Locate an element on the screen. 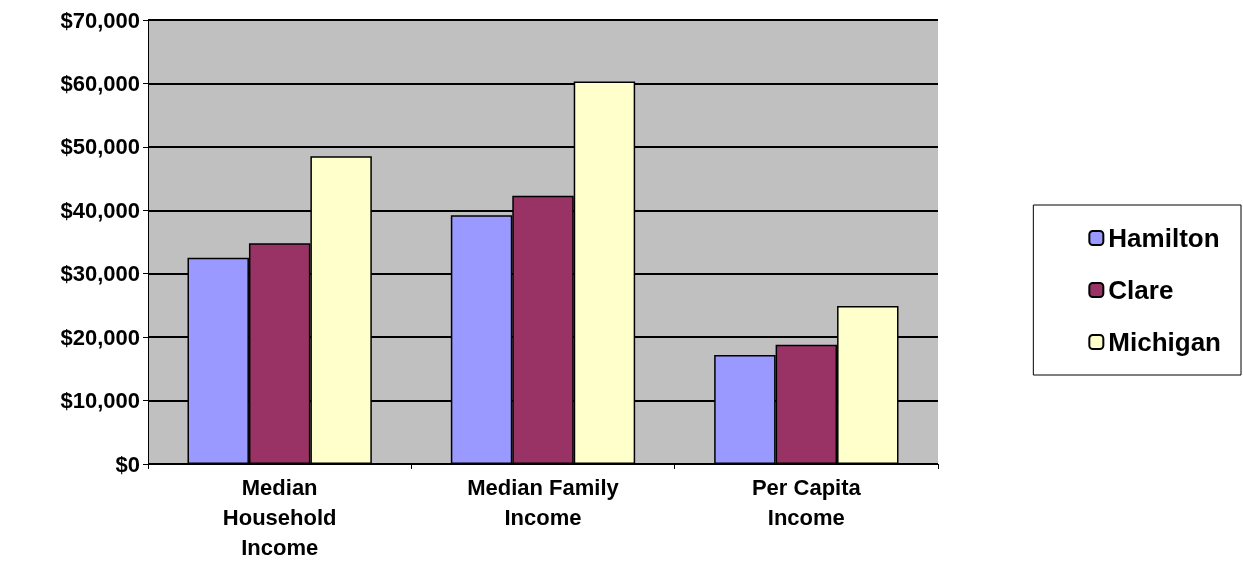  x-tick-label: Median Household Income is located at coordinates (279, 517).